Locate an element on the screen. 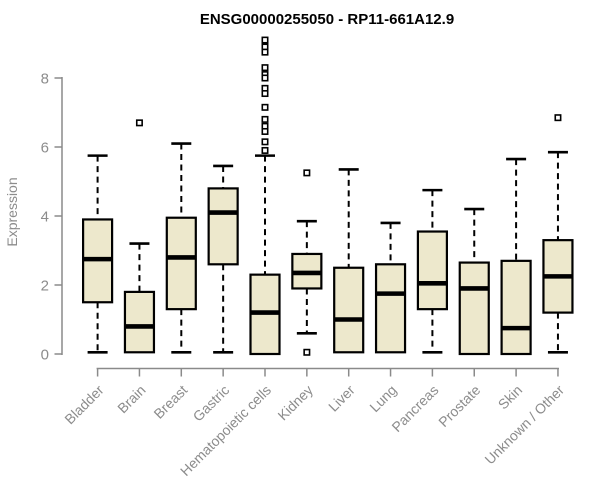 This screenshot has height=500, width=600. x-tick-label-kidney: Kidney is located at coordinates (295, 403).